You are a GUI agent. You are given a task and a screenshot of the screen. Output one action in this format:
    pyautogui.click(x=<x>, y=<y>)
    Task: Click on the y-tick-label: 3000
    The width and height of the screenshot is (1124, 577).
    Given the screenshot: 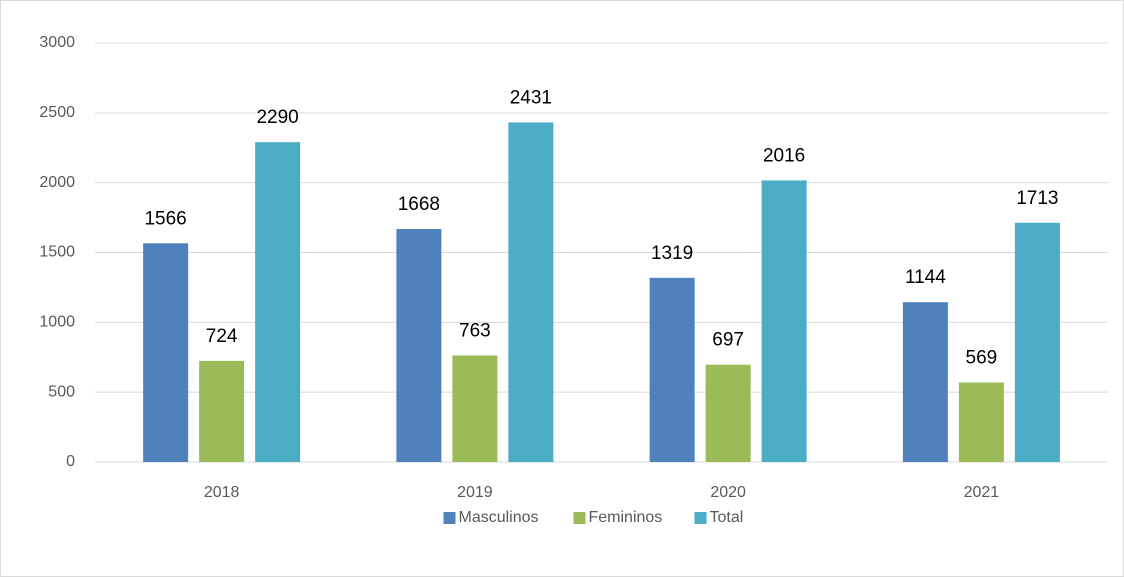 What is the action you would take?
    pyautogui.click(x=57, y=42)
    